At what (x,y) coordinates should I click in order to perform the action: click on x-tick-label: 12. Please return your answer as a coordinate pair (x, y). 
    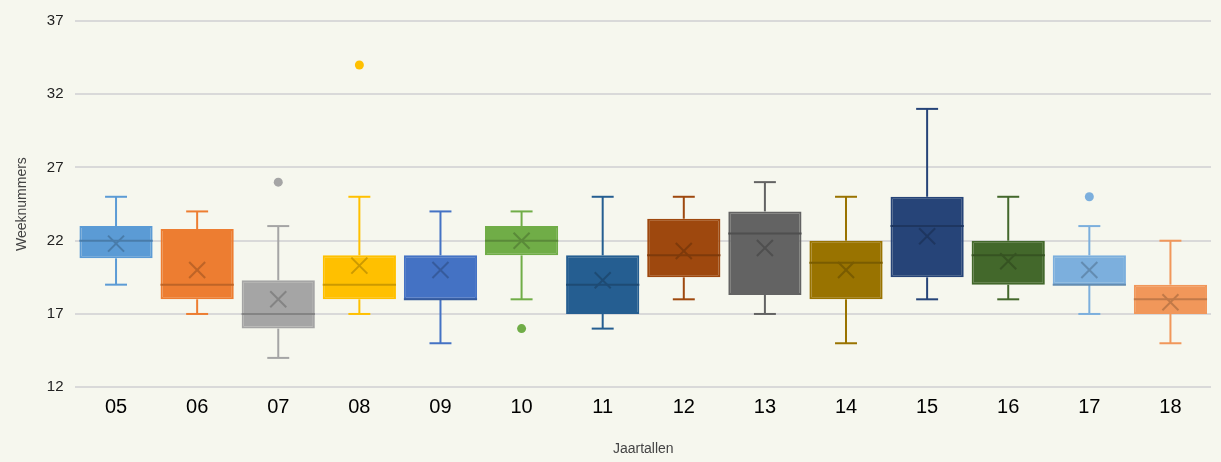
    Looking at the image, I should click on (683, 405).